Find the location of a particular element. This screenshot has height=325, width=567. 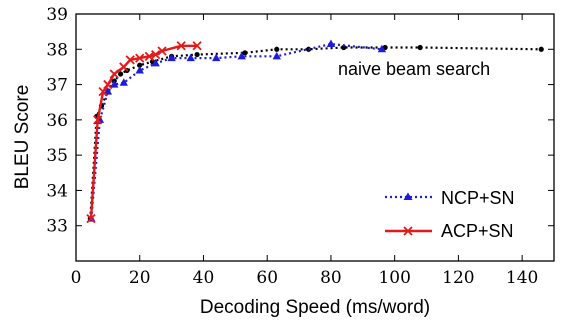

x-tick-label-0: 0 is located at coordinates (76, 278).